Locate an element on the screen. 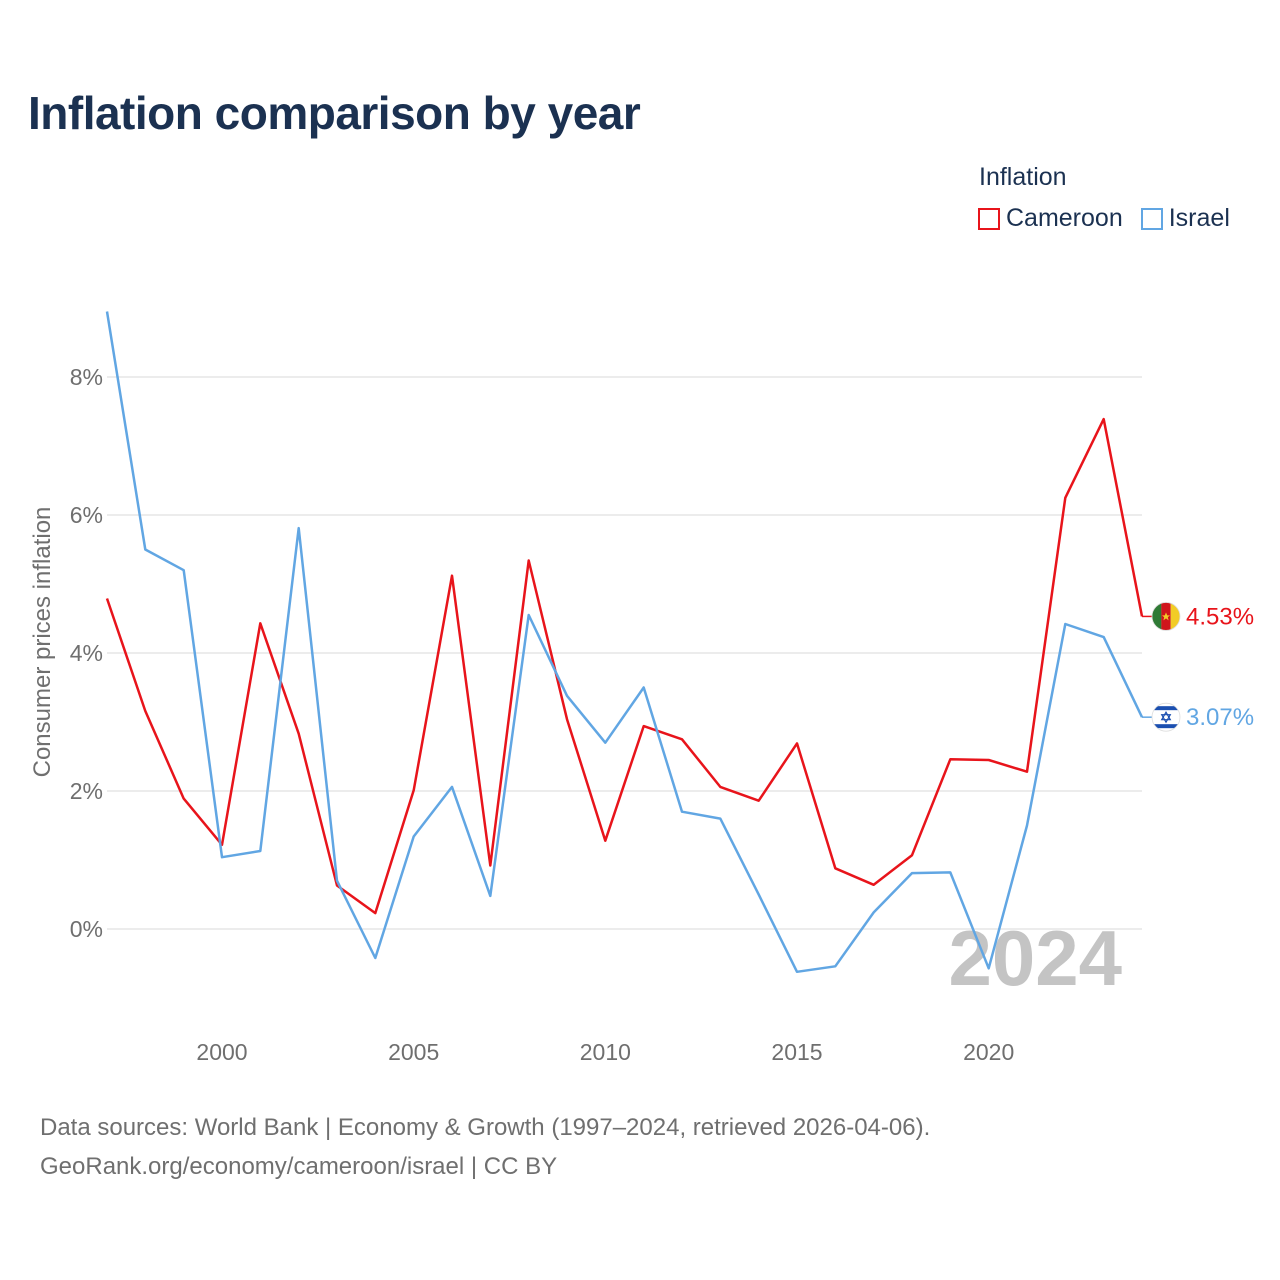 The image size is (1280, 1280). cameroon-flag-icon is located at coordinates (1166, 616).